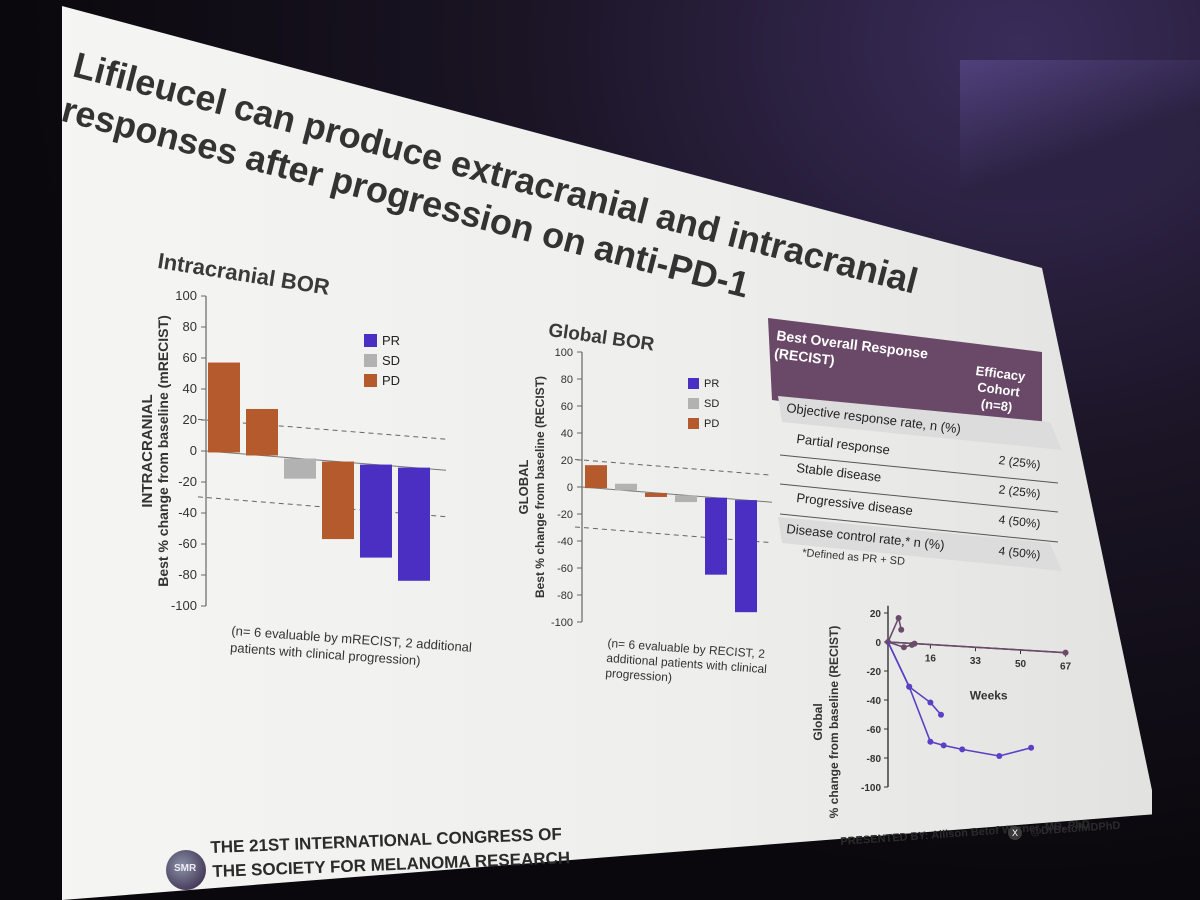  I want to click on x-social-icon: X, so click(1015, 833).